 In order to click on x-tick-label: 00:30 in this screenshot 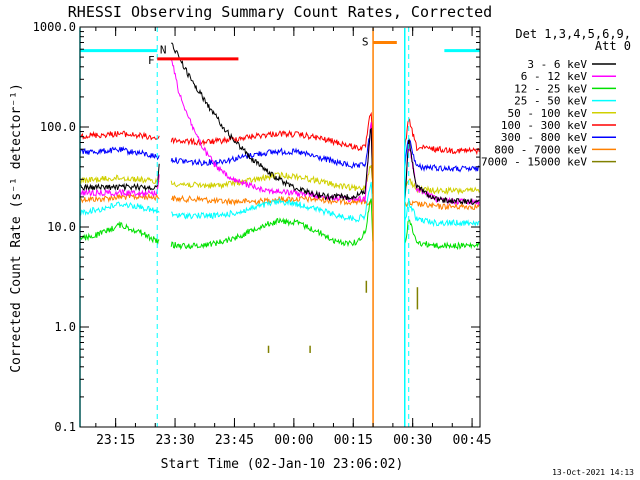, I will do `click(412, 440)`.